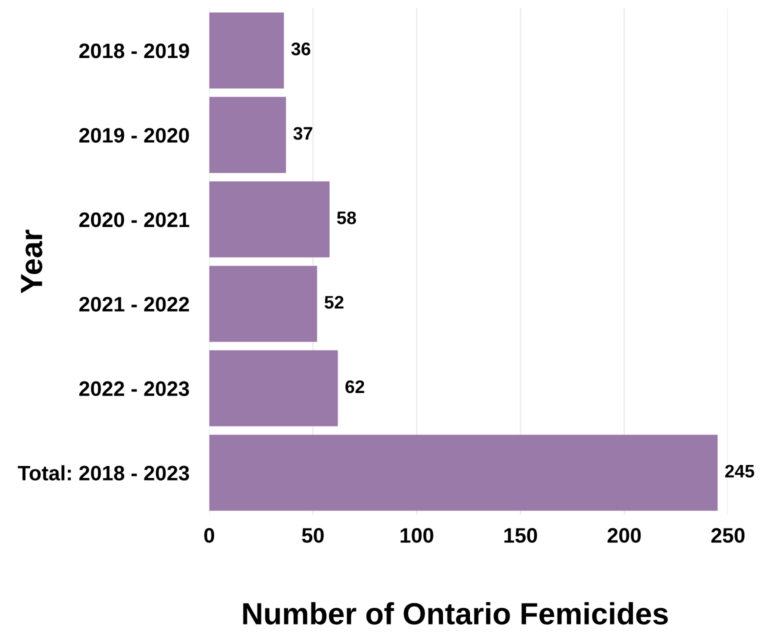 This screenshot has height=635, width=772. What do you see at coordinates (134, 304) in the screenshot?
I see `y-tick-label: 2021 - 2022` at bounding box center [134, 304].